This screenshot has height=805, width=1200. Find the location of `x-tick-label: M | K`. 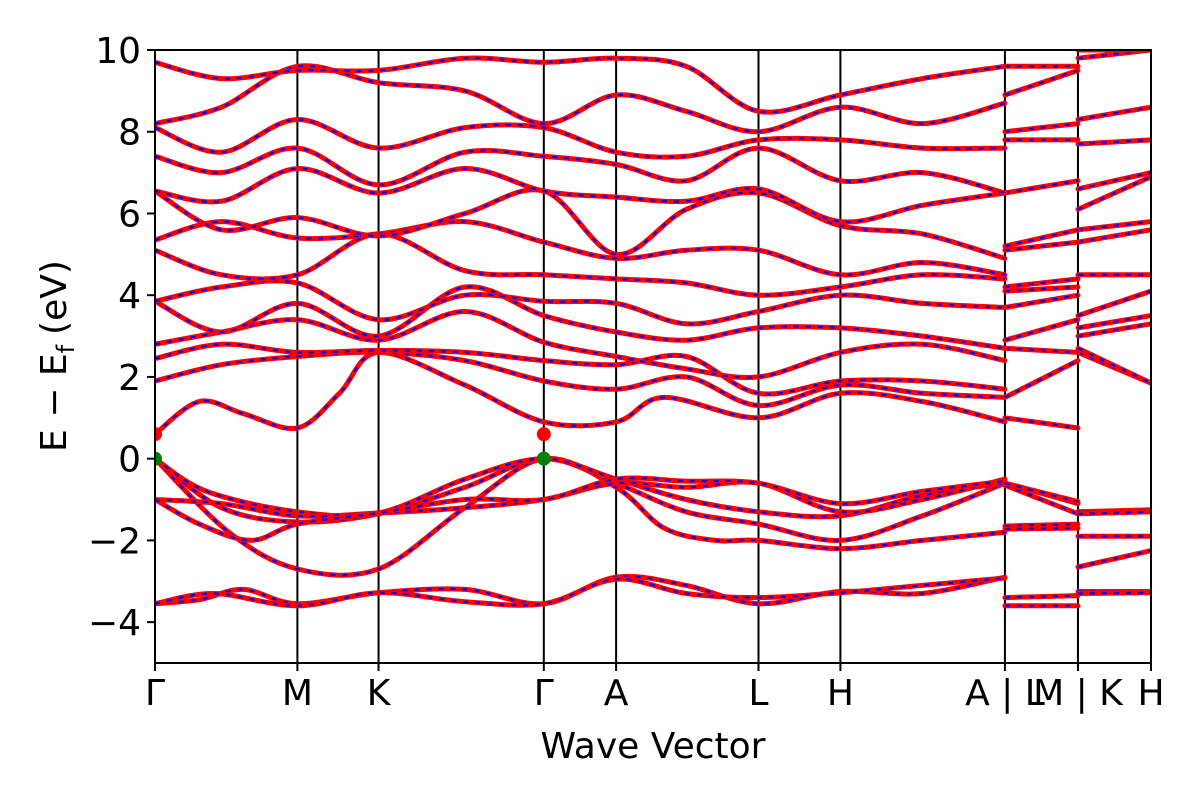

x-tick-label: M | K is located at coordinates (1078, 693).